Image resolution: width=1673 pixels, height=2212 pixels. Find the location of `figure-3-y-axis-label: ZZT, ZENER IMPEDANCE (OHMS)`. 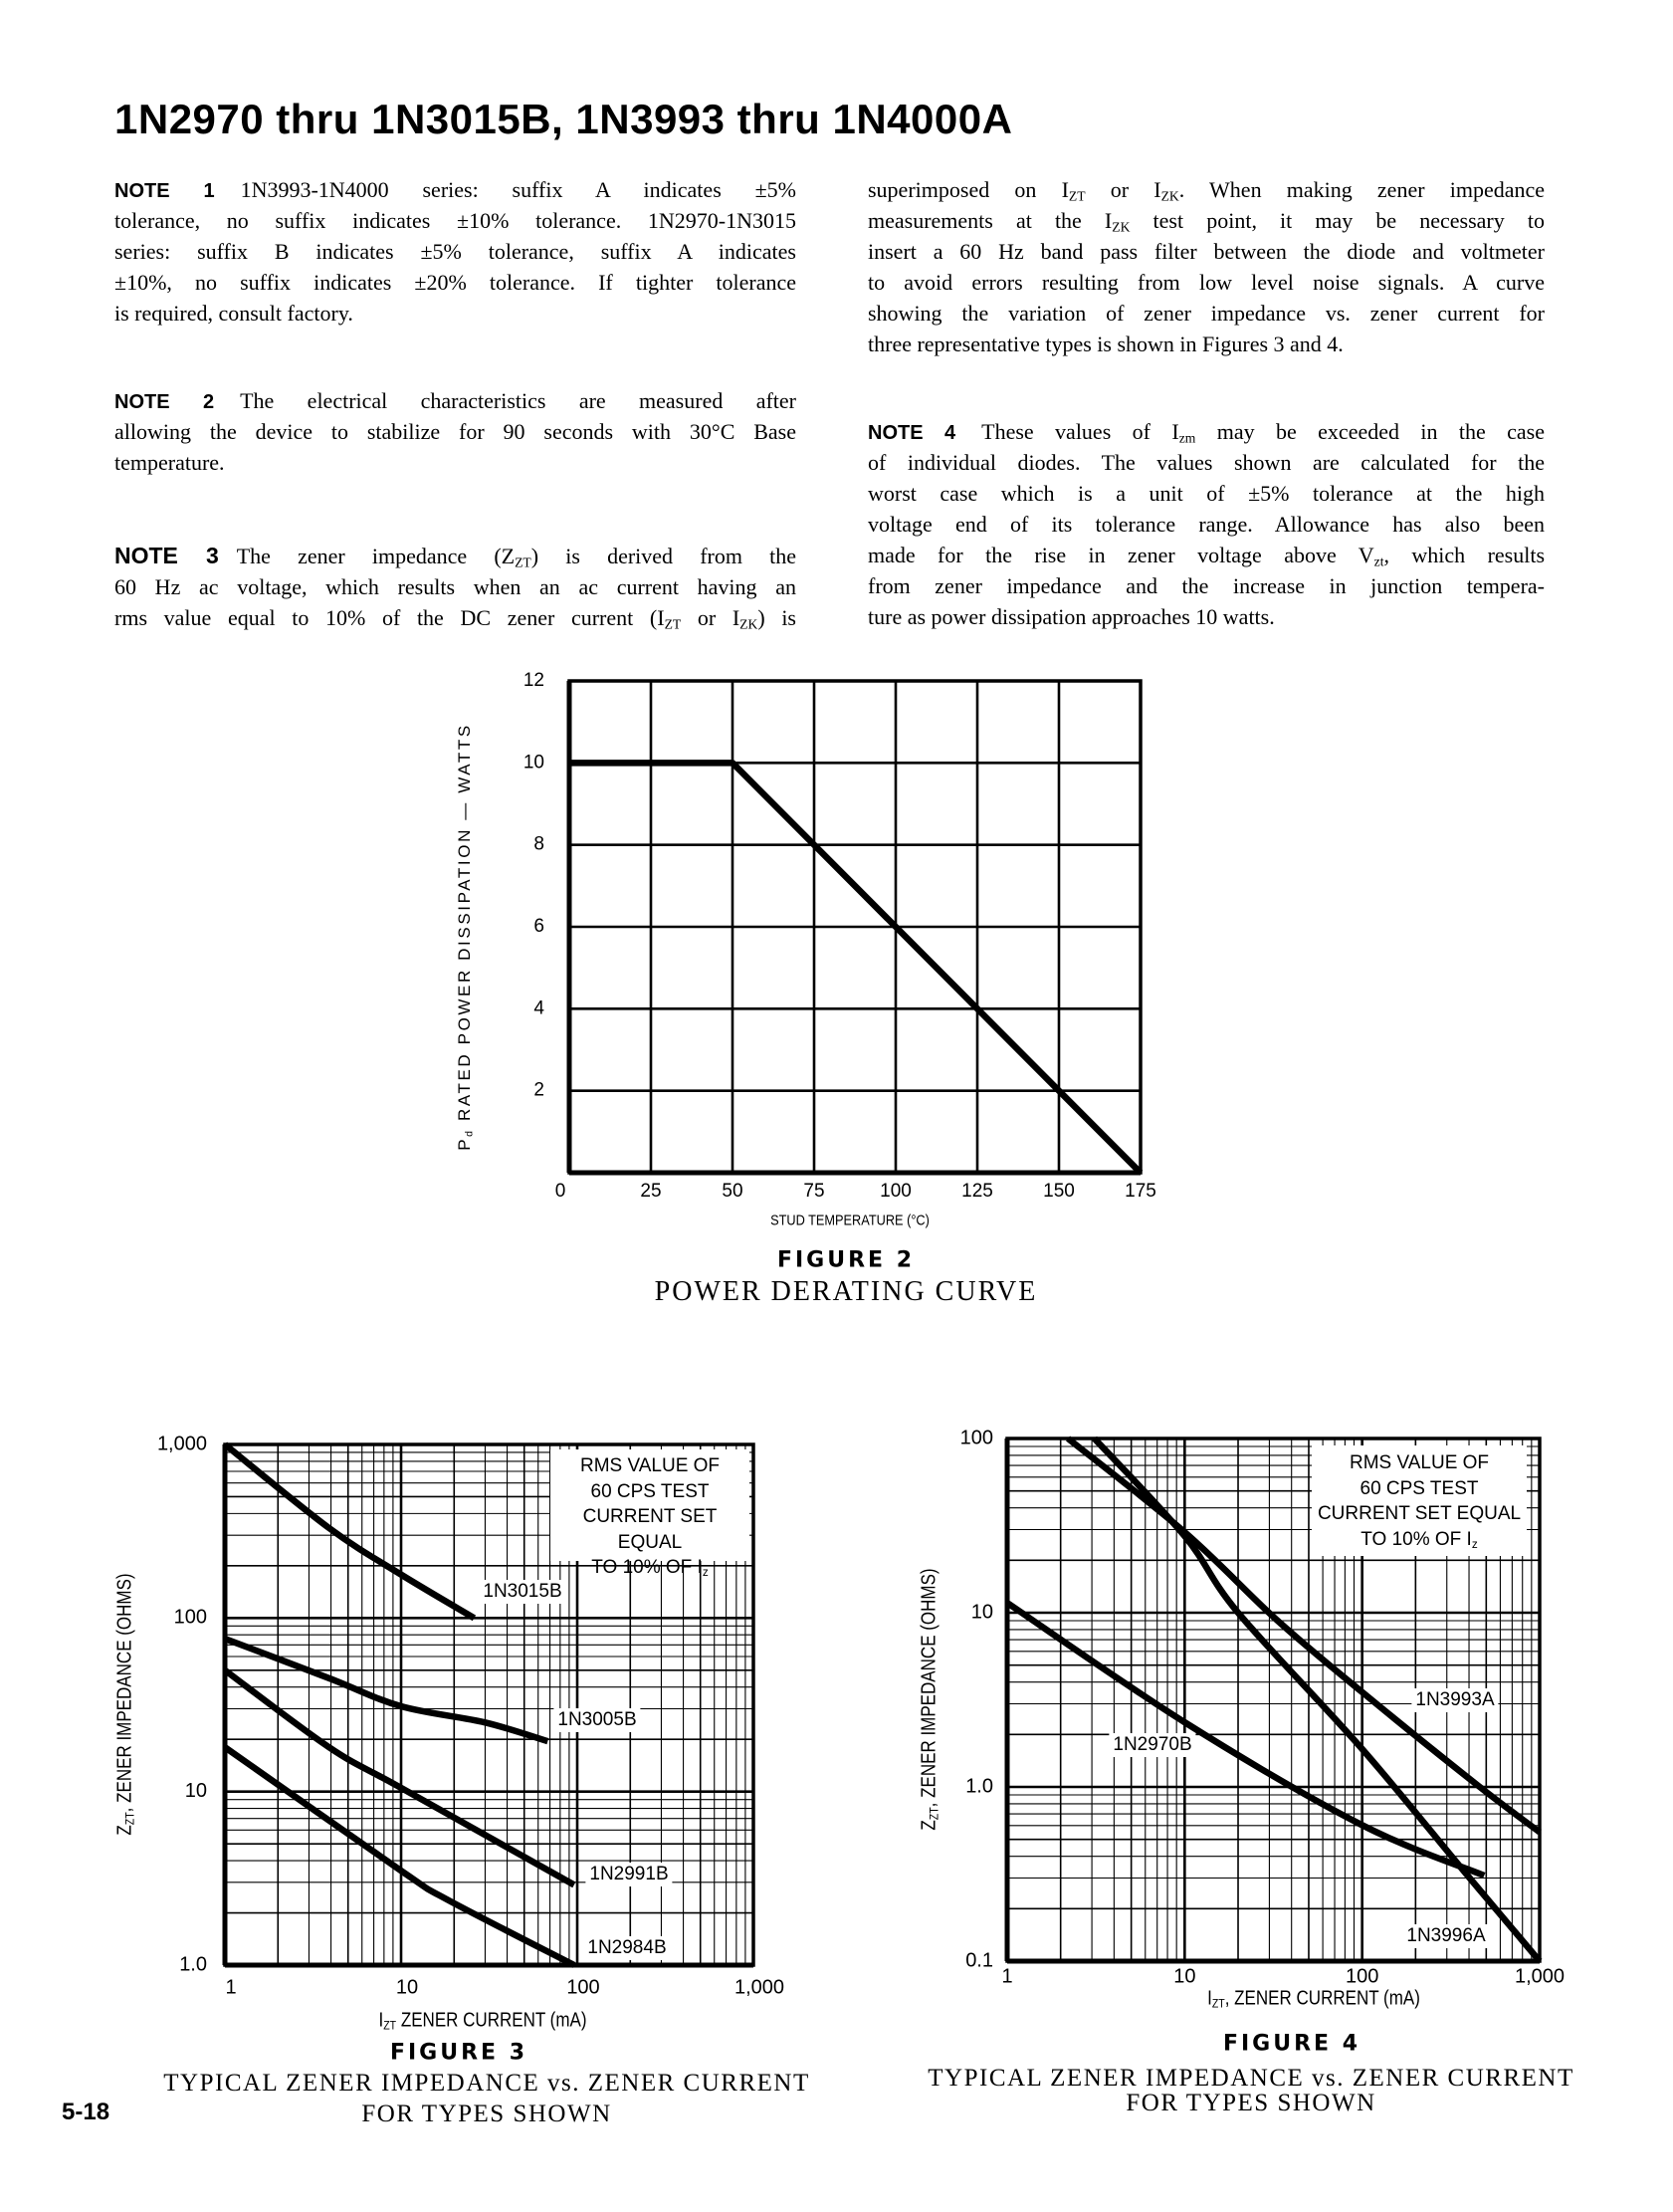

figure-3-y-axis-label: ZZT, ZENER IMPEDANCE (OHMS) is located at coordinates (125, 1704).